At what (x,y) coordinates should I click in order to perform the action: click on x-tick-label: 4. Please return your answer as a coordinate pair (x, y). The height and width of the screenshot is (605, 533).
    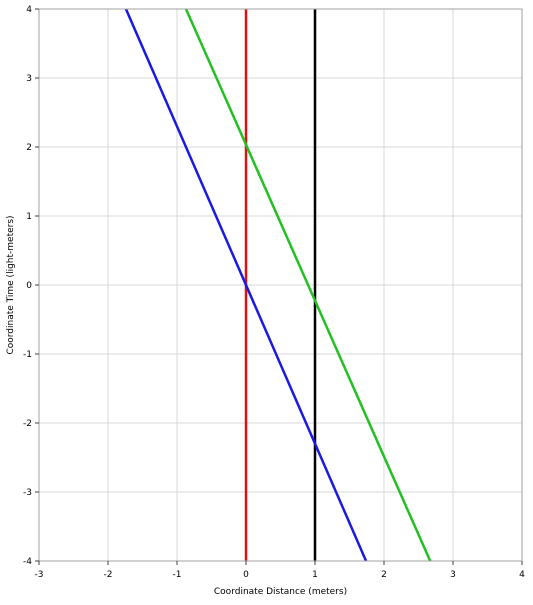
    Looking at the image, I should click on (522, 575).